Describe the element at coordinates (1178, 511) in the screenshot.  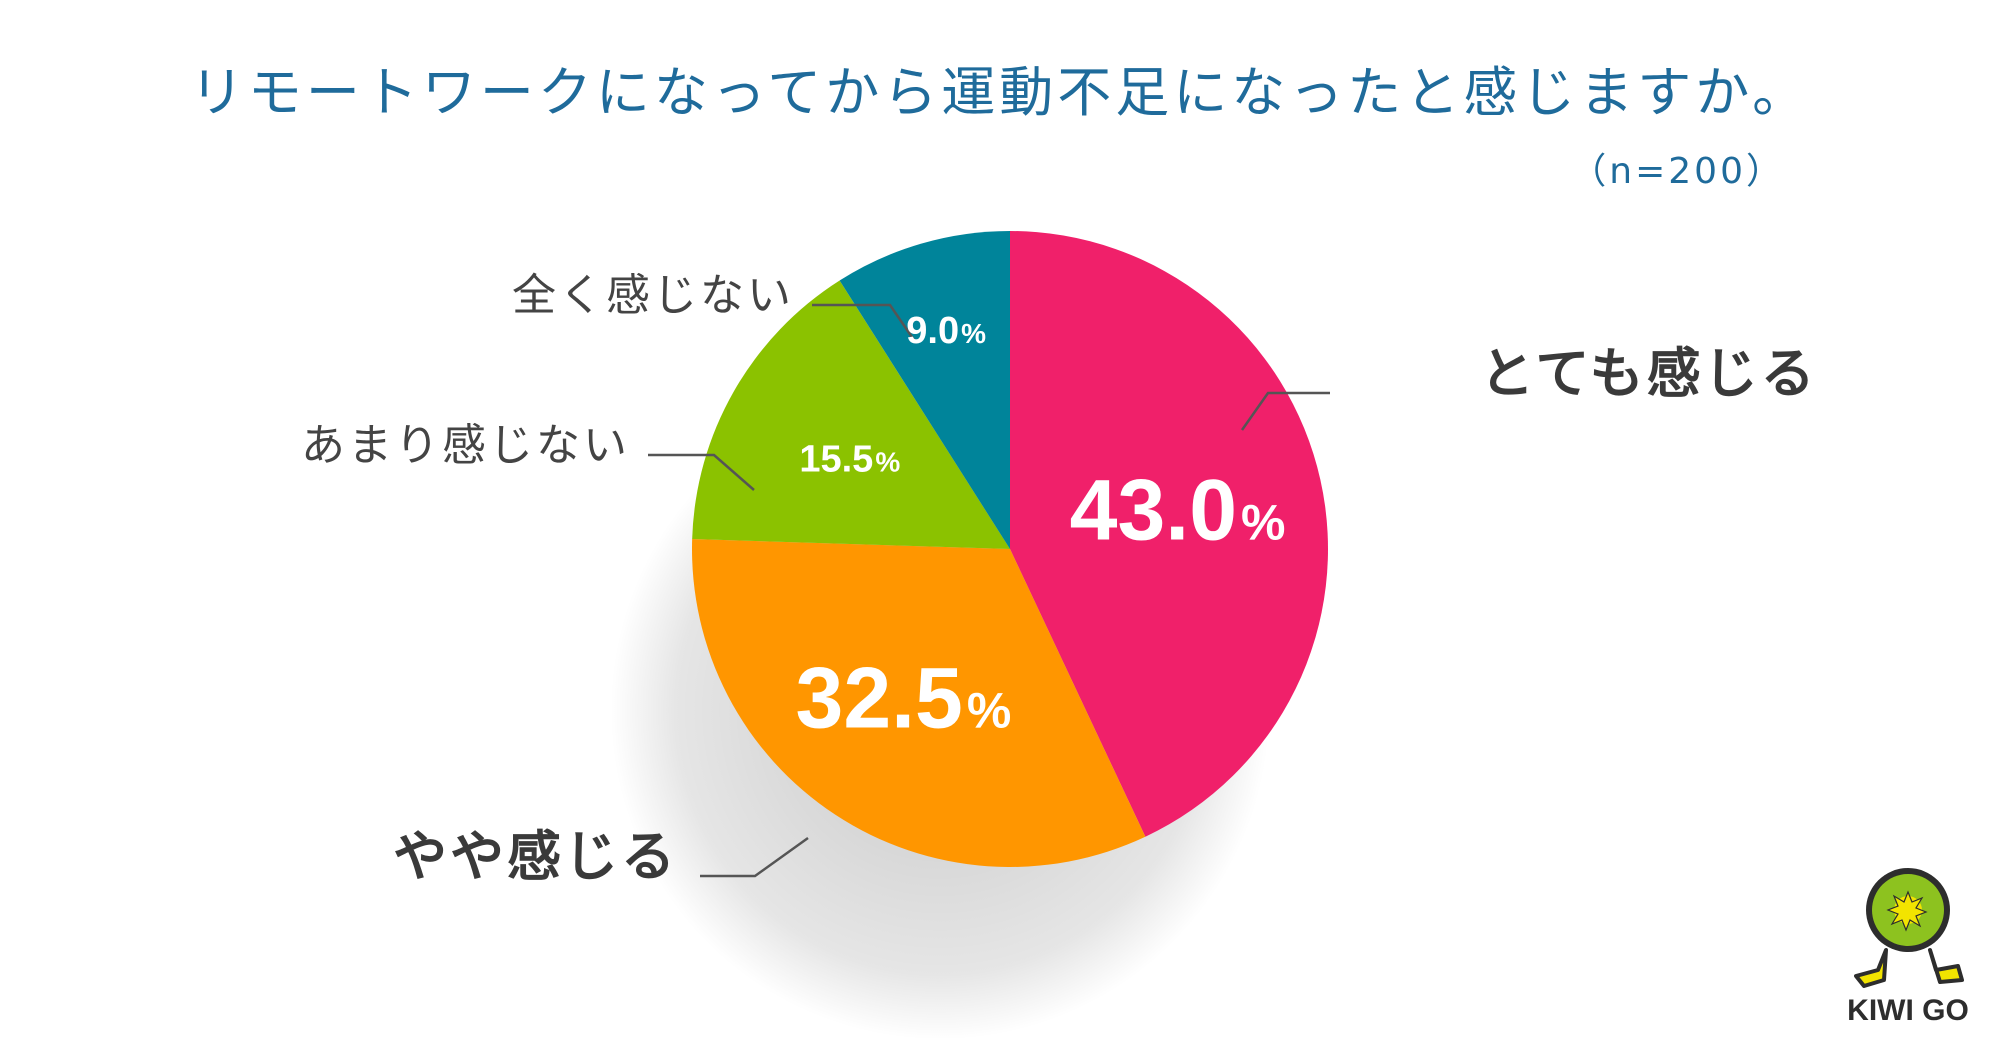
I see `value-label-1: 43.0%` at that location.